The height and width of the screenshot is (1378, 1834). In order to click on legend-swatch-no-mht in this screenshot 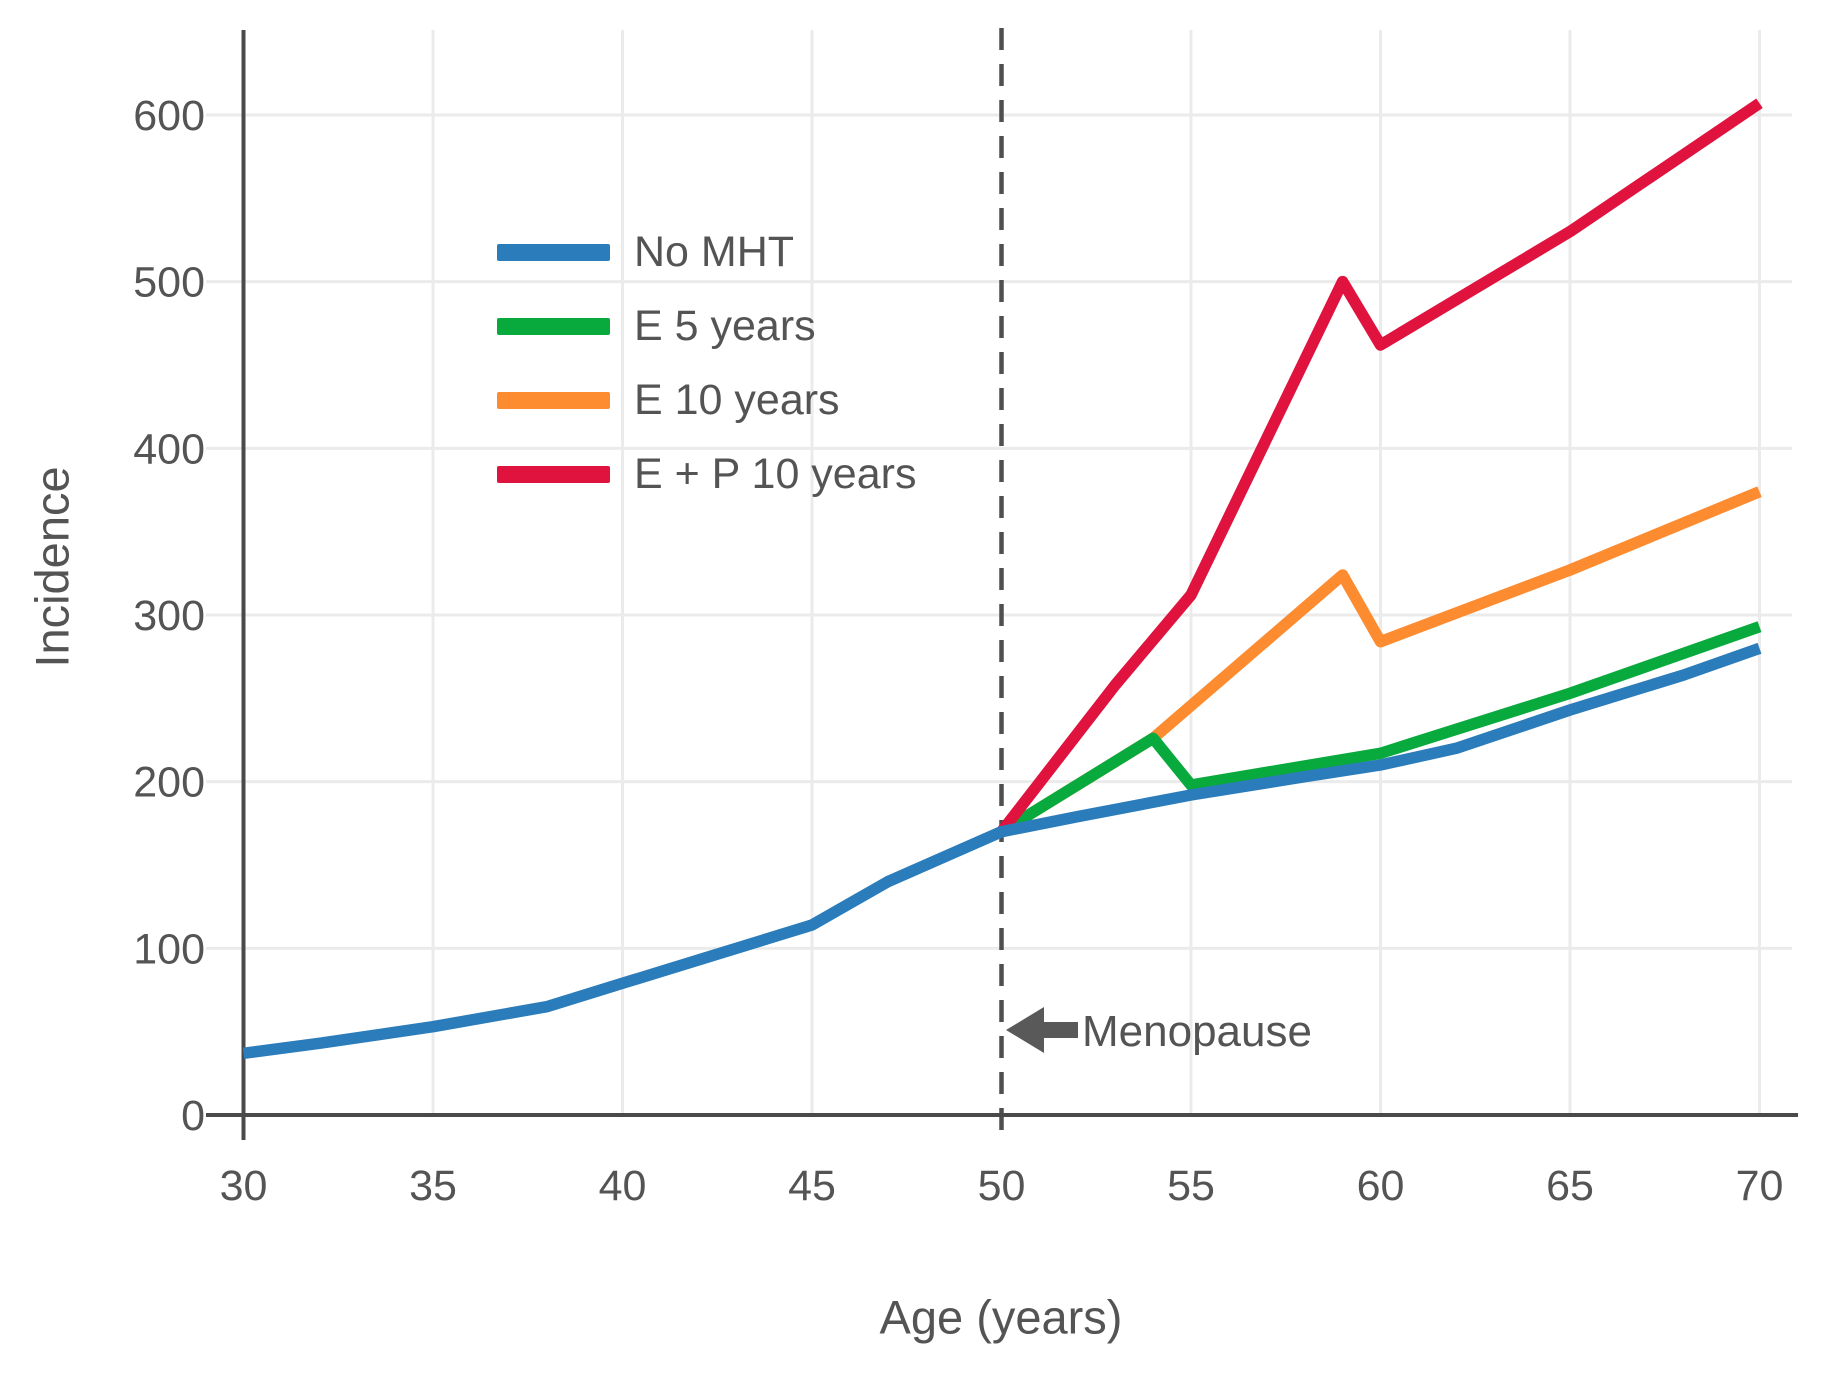, I will do `click(553, 252)`.